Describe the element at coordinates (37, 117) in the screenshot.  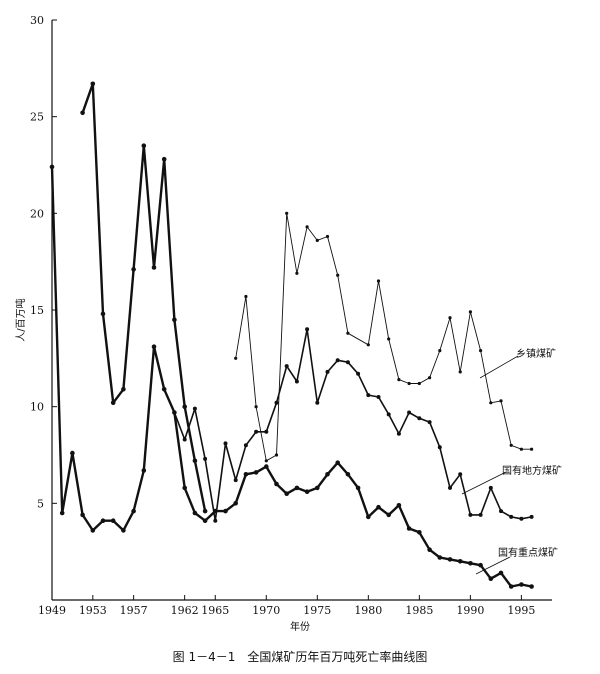
I see `y-tick-label: 25` at that location.